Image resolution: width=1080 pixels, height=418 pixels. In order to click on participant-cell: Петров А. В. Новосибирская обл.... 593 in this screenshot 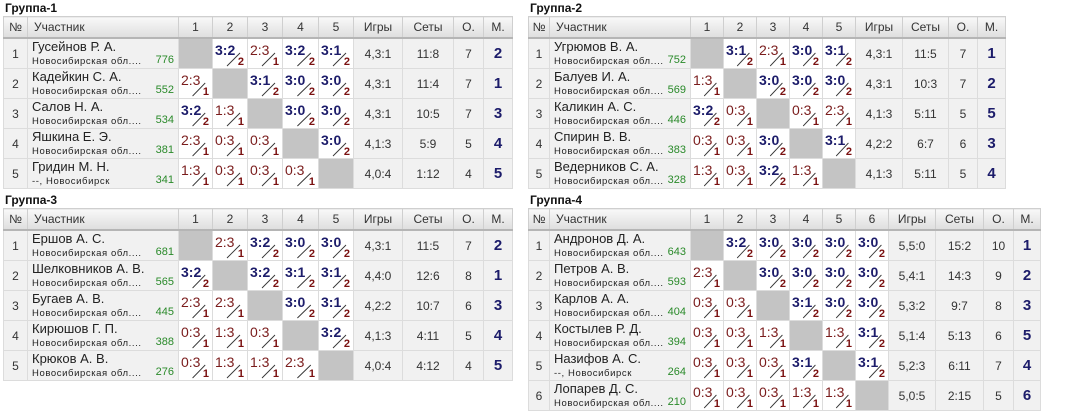, I will do `click(620, 275)`.